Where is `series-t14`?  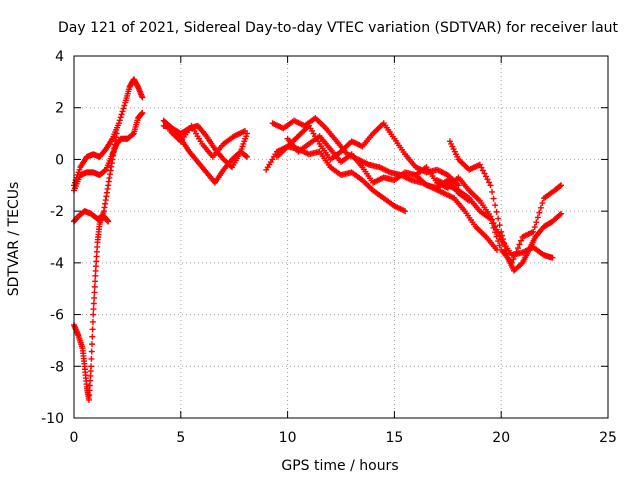
series-t14 is located at coordinates (499, 221).